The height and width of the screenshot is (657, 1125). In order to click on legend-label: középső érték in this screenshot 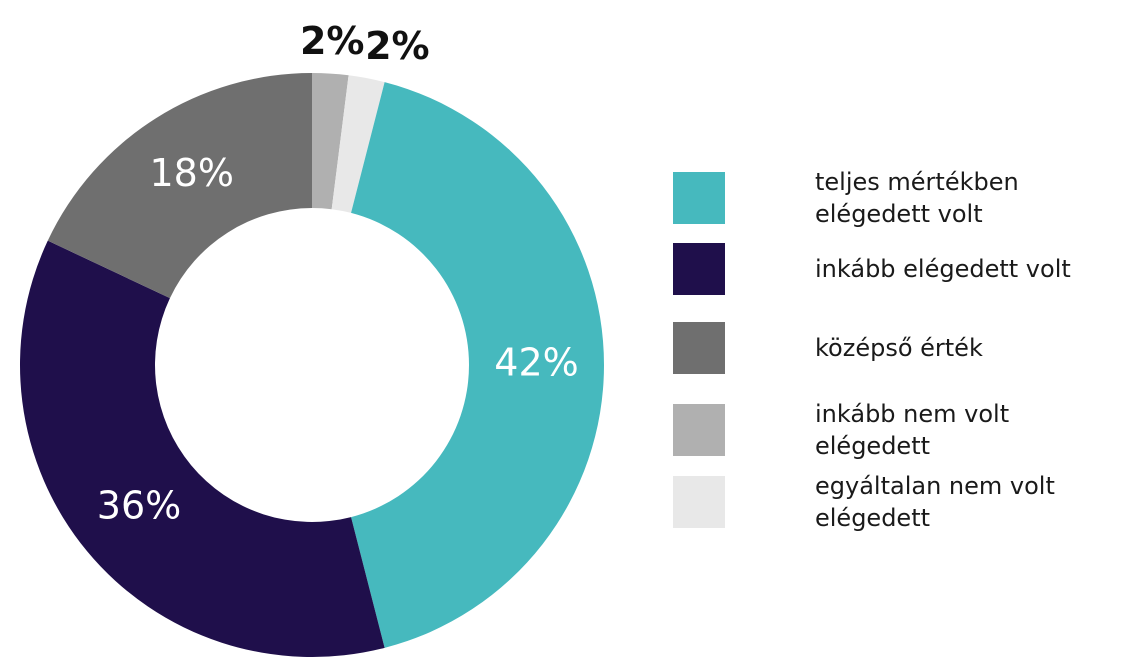, I will do `click(899, 348)`.